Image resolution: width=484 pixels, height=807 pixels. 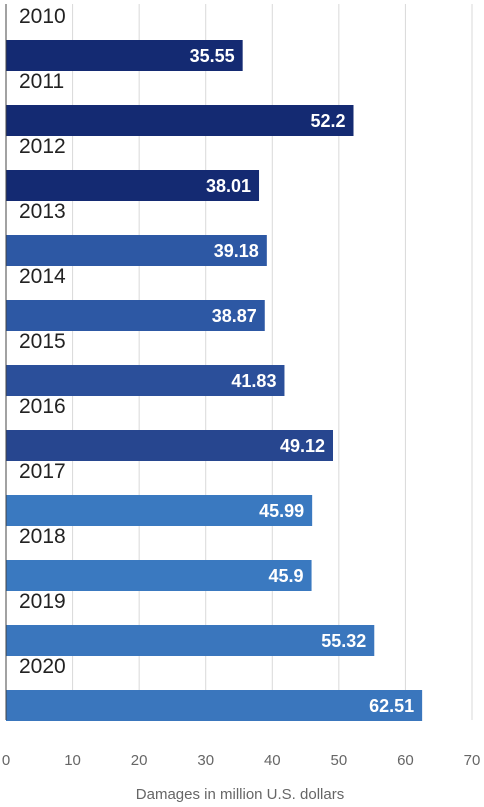 I want to click on bar-value-label: 39.18, so click(x=236, y=251).